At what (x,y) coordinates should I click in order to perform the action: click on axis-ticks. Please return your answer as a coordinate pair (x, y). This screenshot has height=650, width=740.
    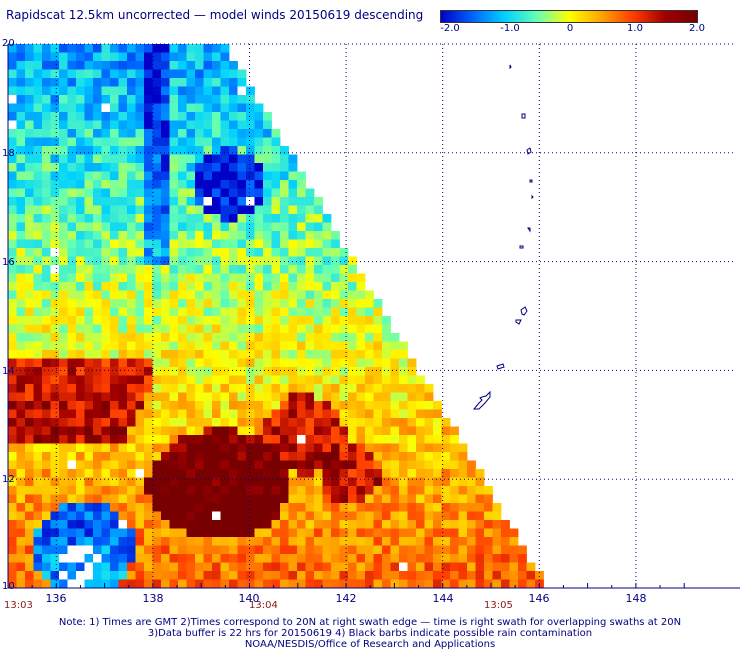
    Looking at the image, I should click on (358, 585).